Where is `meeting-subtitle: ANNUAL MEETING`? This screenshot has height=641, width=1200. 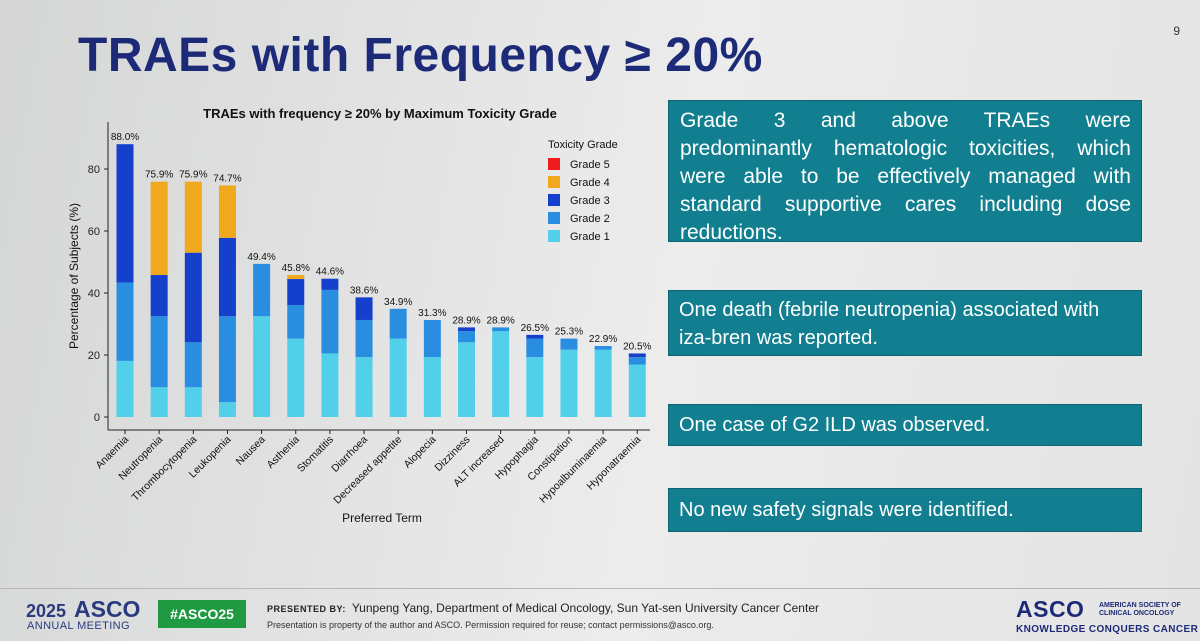
meeting-subtitle: ANNUAL MEETING is located at coordinates (78, 626).